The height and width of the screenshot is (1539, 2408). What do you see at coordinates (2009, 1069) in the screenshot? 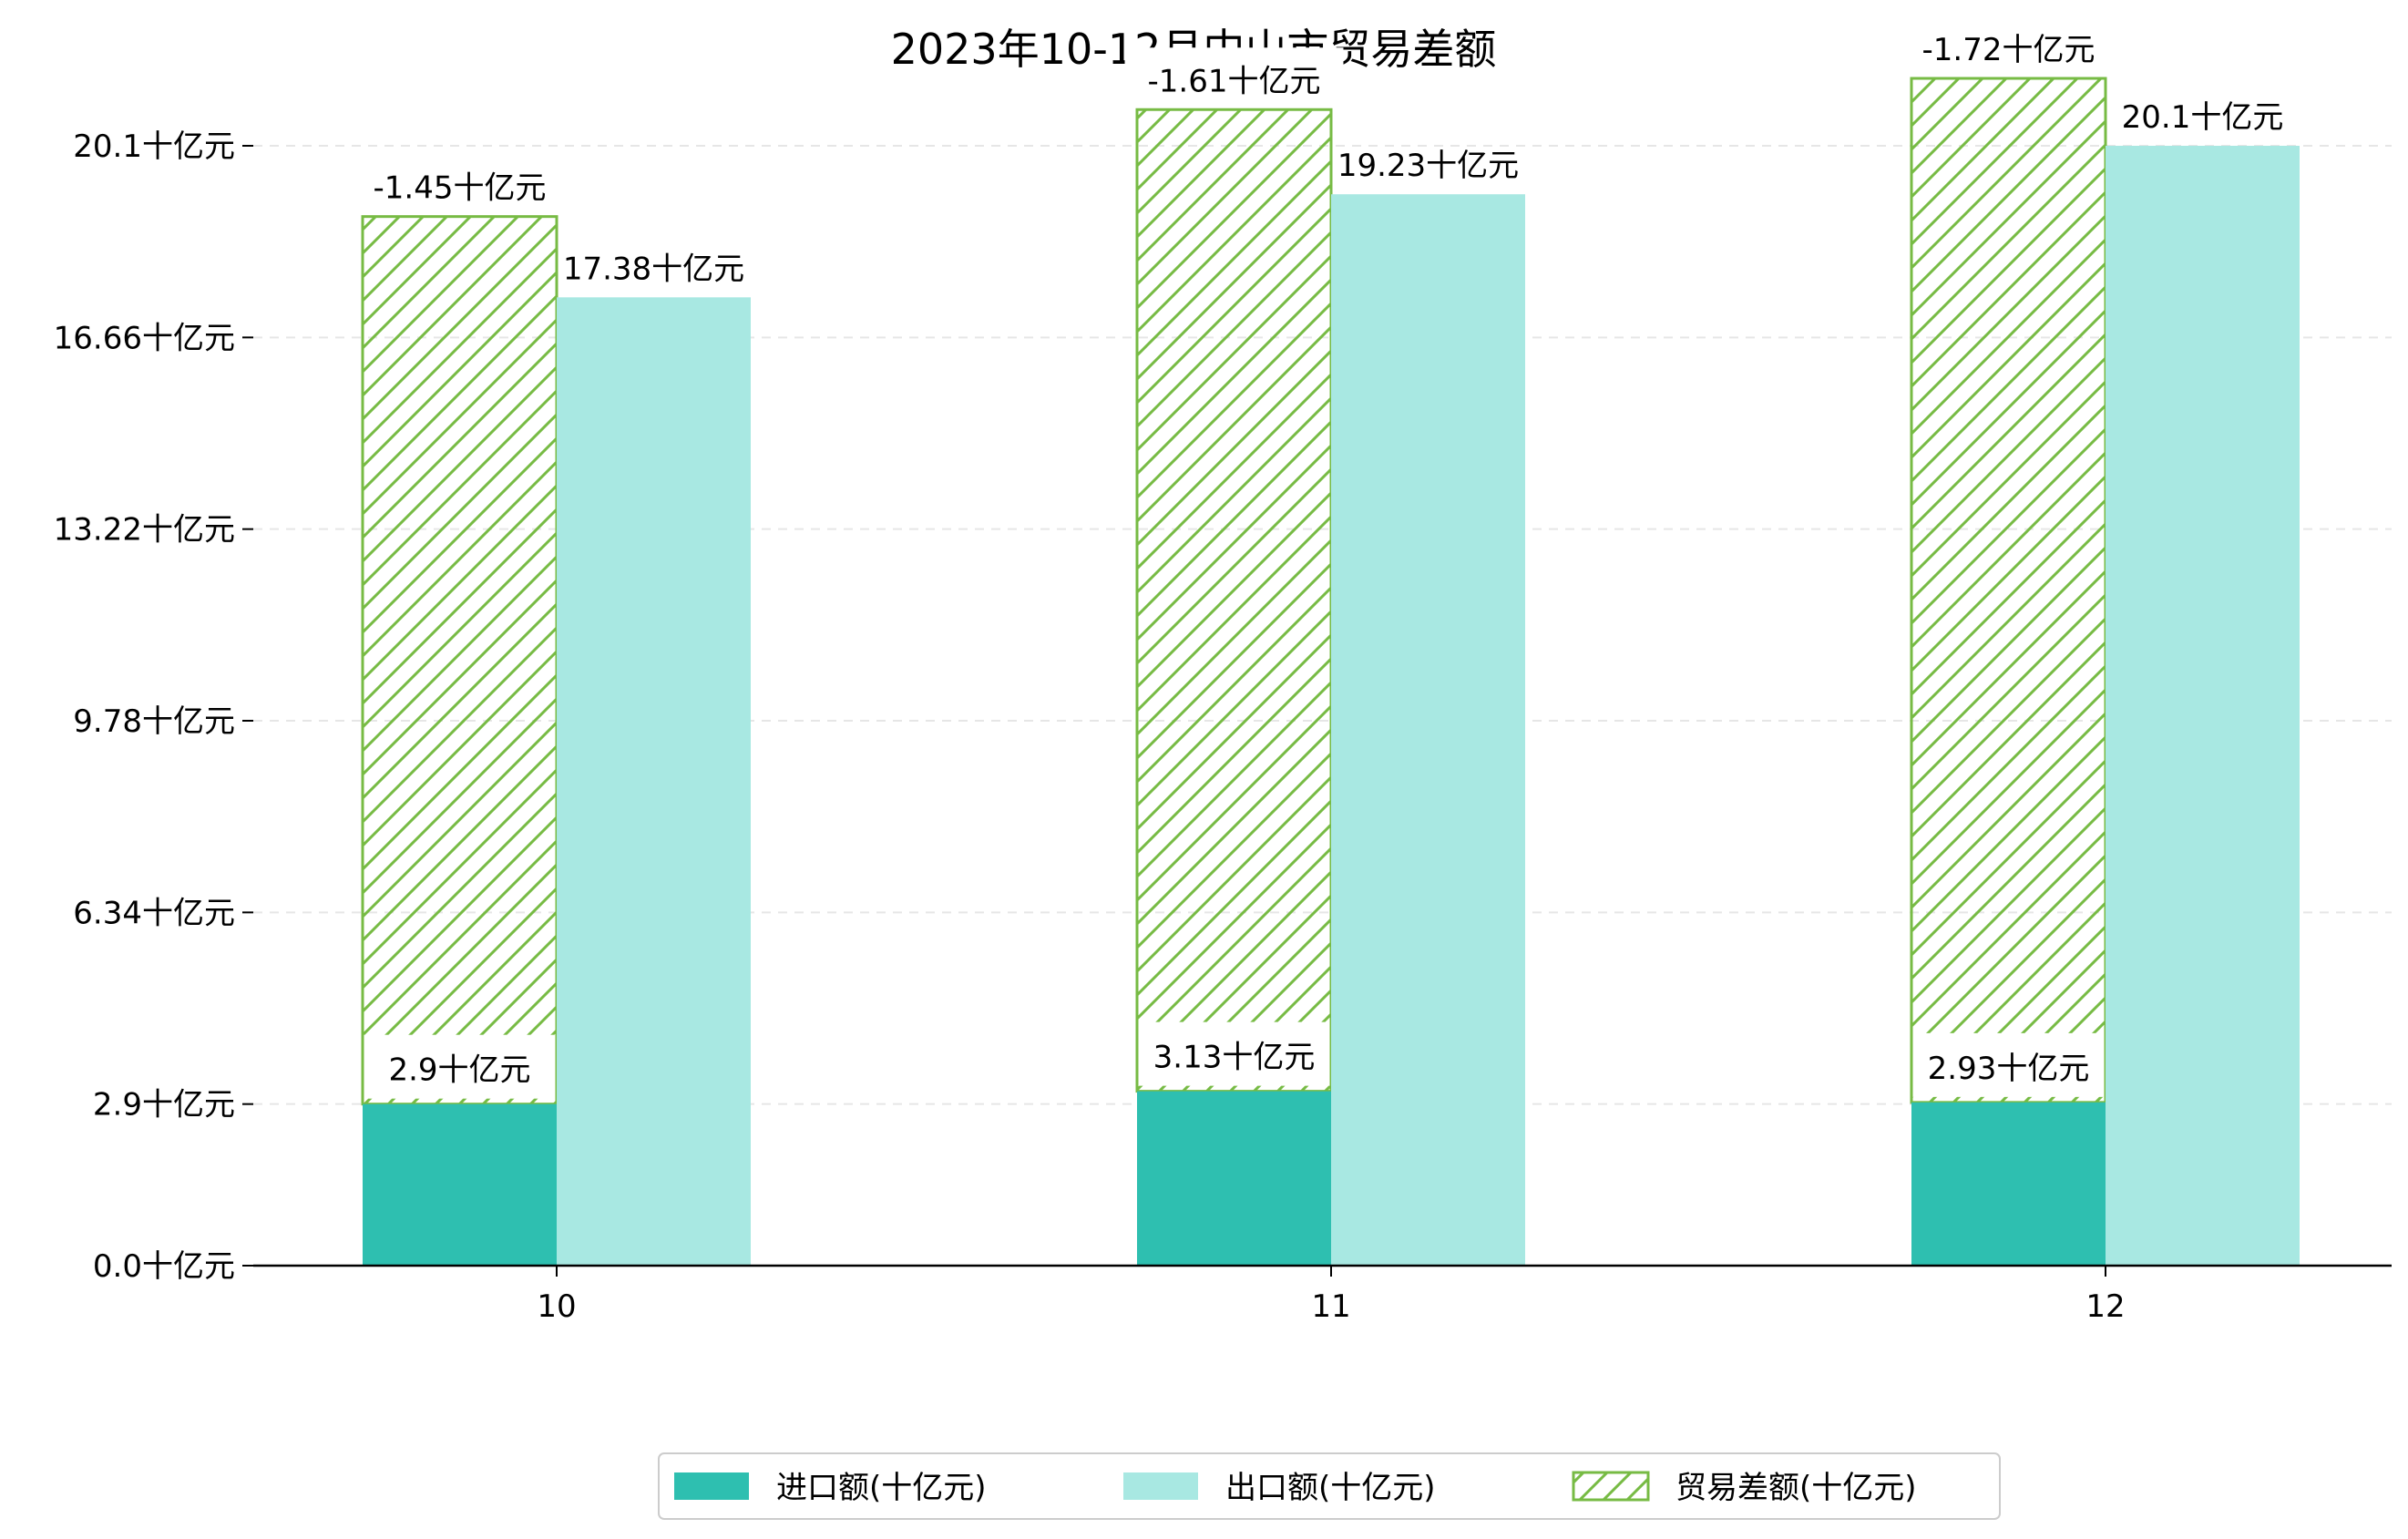
I see `data-label-import: 2.93十亿元` at bounding box center [2009, 1069].